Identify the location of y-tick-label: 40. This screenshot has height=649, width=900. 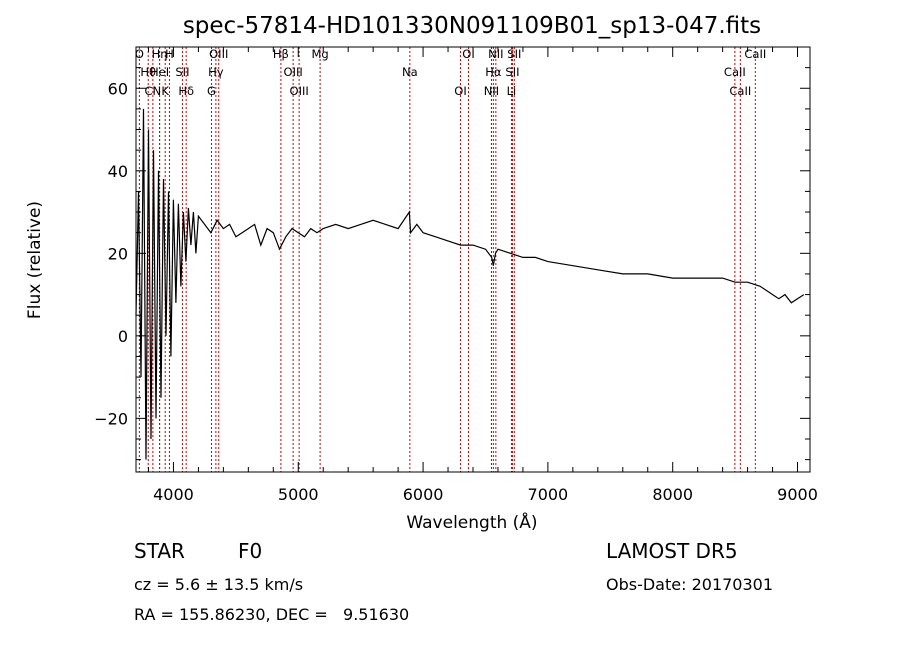
(118, 171).